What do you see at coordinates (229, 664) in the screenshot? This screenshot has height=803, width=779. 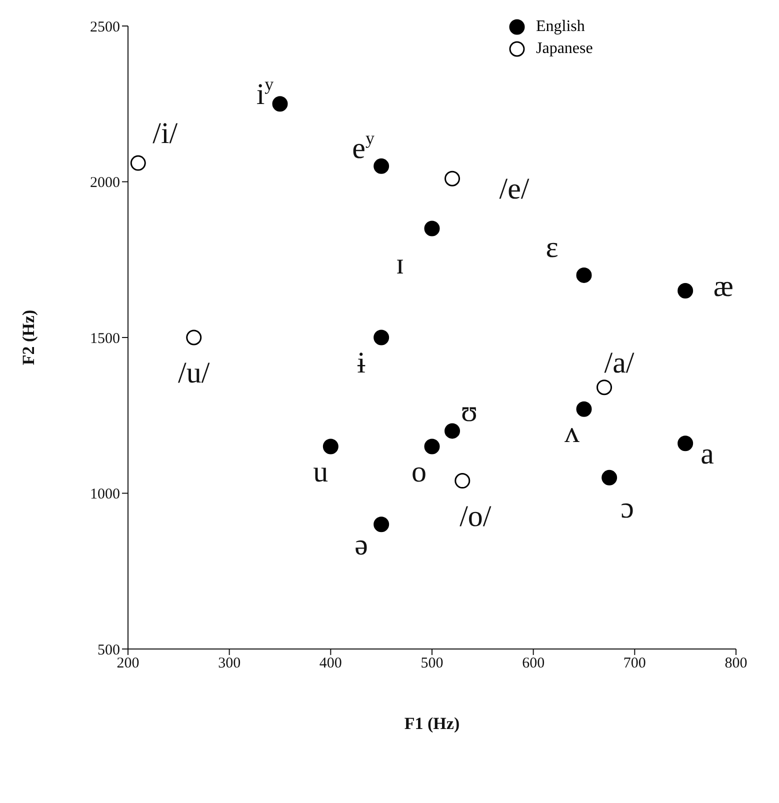 I see `x-tick-label: 300` at bounding box center [229, 664].